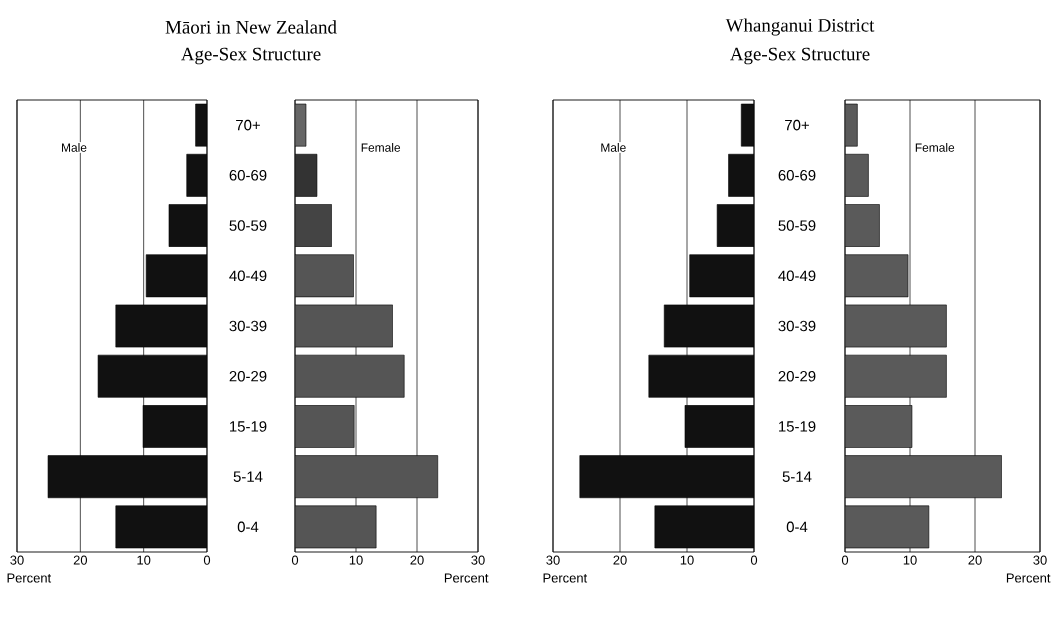  I want to click on text: Māori in New Zealand, so click(251, 27).